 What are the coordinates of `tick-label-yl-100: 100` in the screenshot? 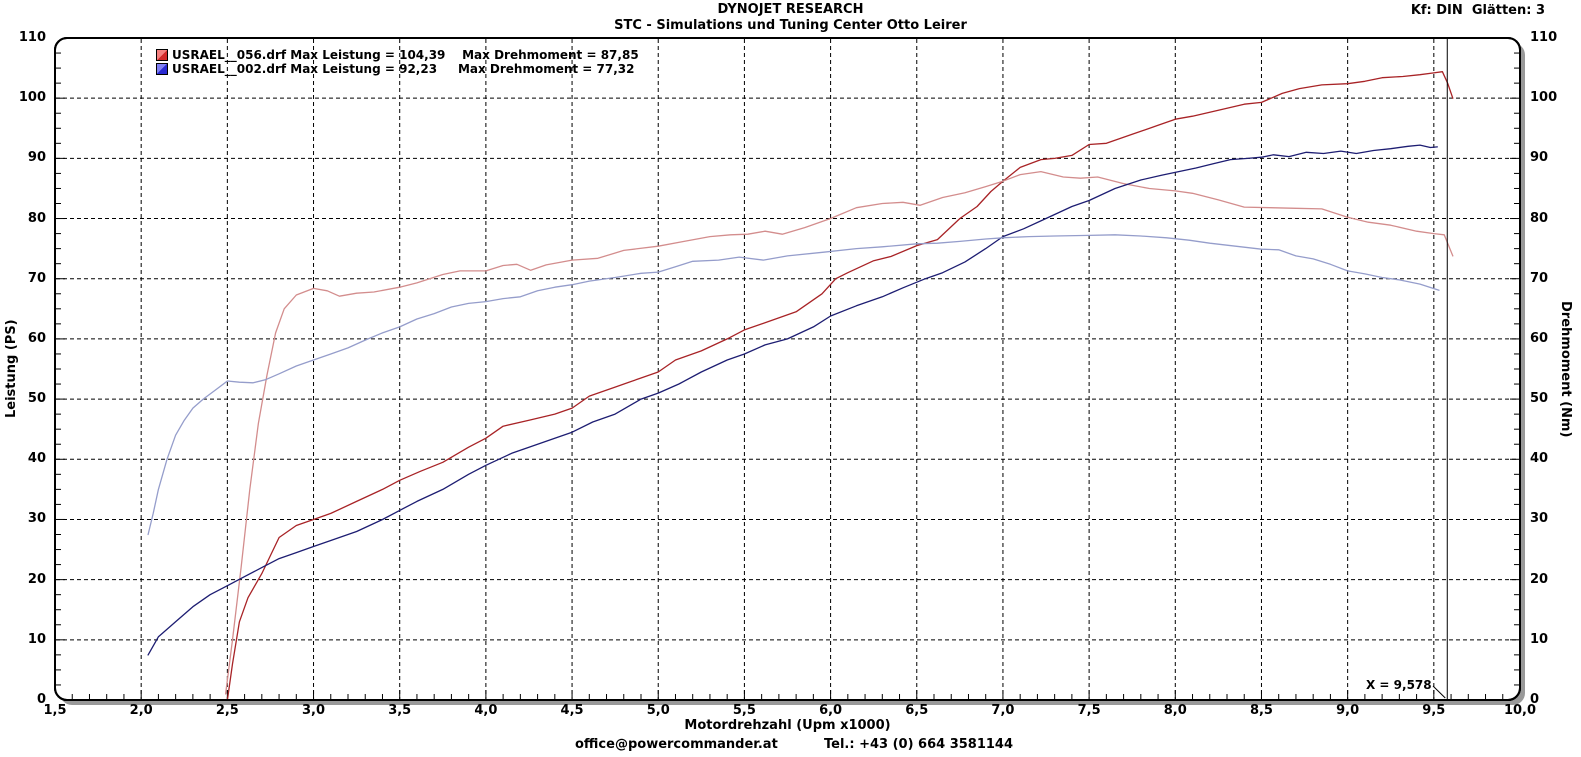 It's located at (32, 98).